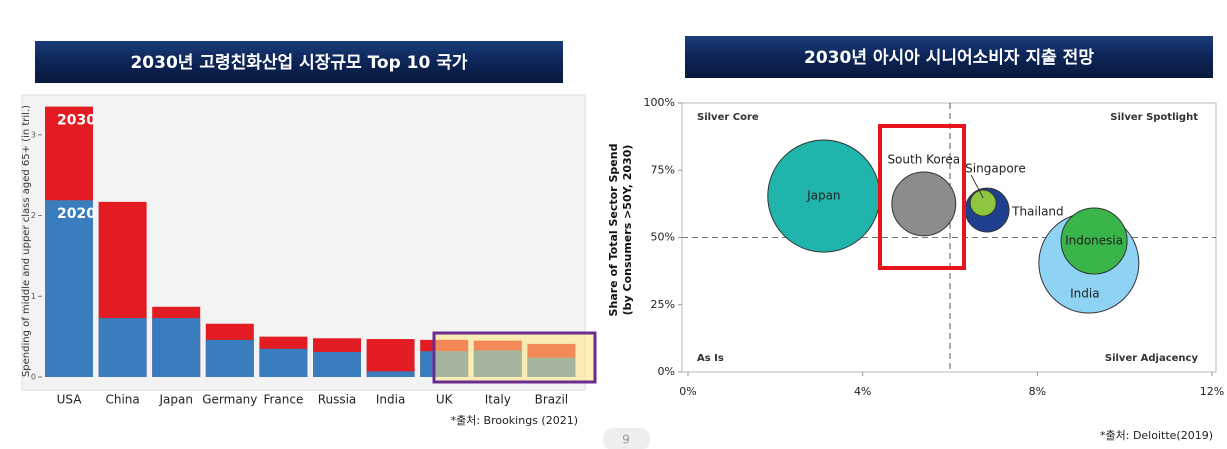 This screenshot has height=449, width=1227. I want to click on y-axis-label: Share of Total Sector Spend, so click(613, 230).